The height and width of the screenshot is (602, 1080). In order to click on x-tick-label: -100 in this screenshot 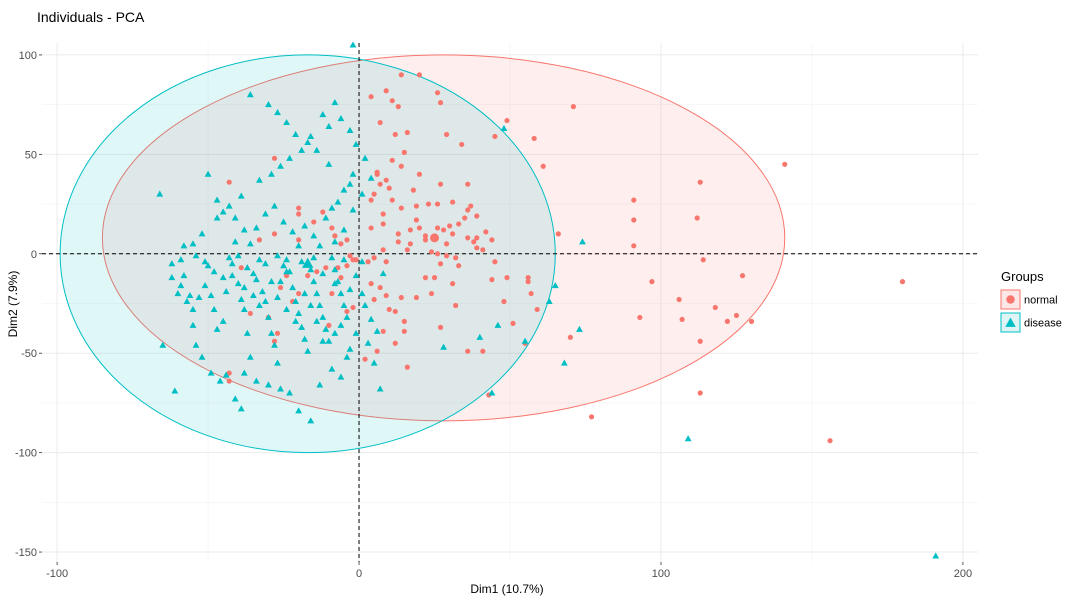, I will do `click(57, 574)`.